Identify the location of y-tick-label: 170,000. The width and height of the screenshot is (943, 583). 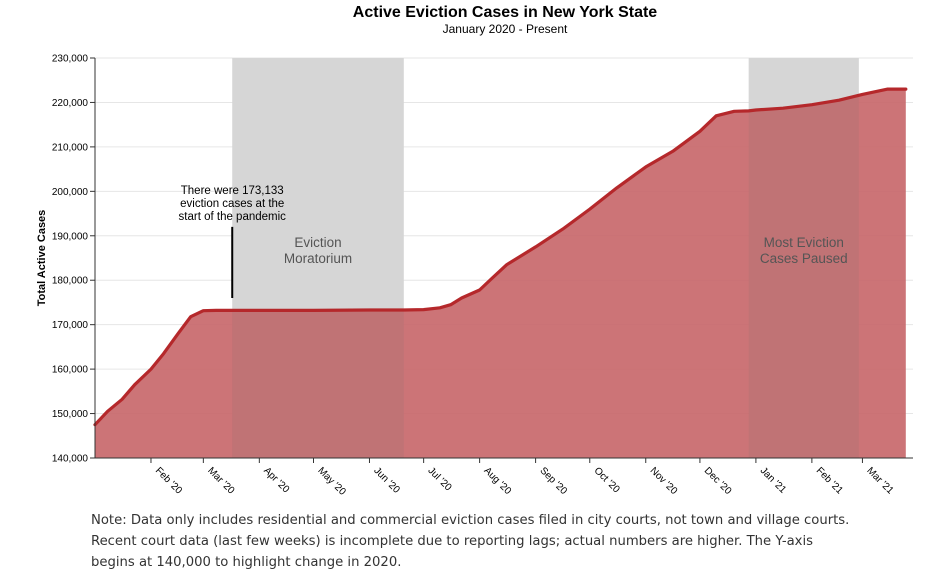
(70, 325).